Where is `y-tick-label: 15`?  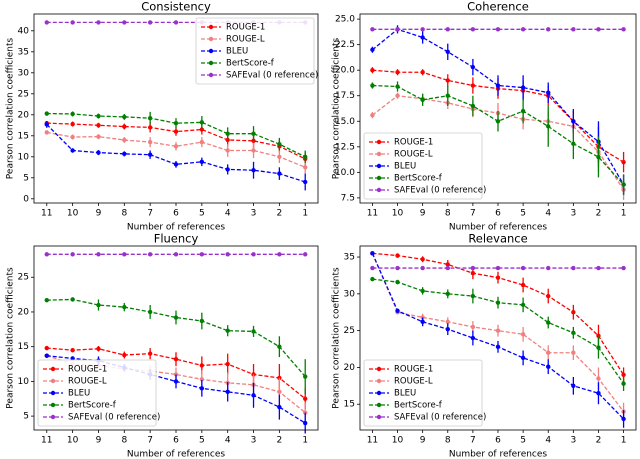 y-tick-label: 15 is located at coordinates (349, 405).